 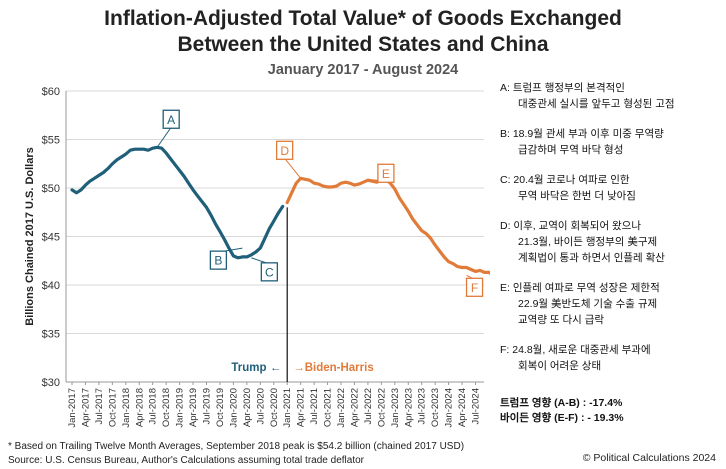 What do you see at coordinates (247, 407) in the screenshot?
I see `x-tick-label: Apr-2020` at bounding box center [247, 407].